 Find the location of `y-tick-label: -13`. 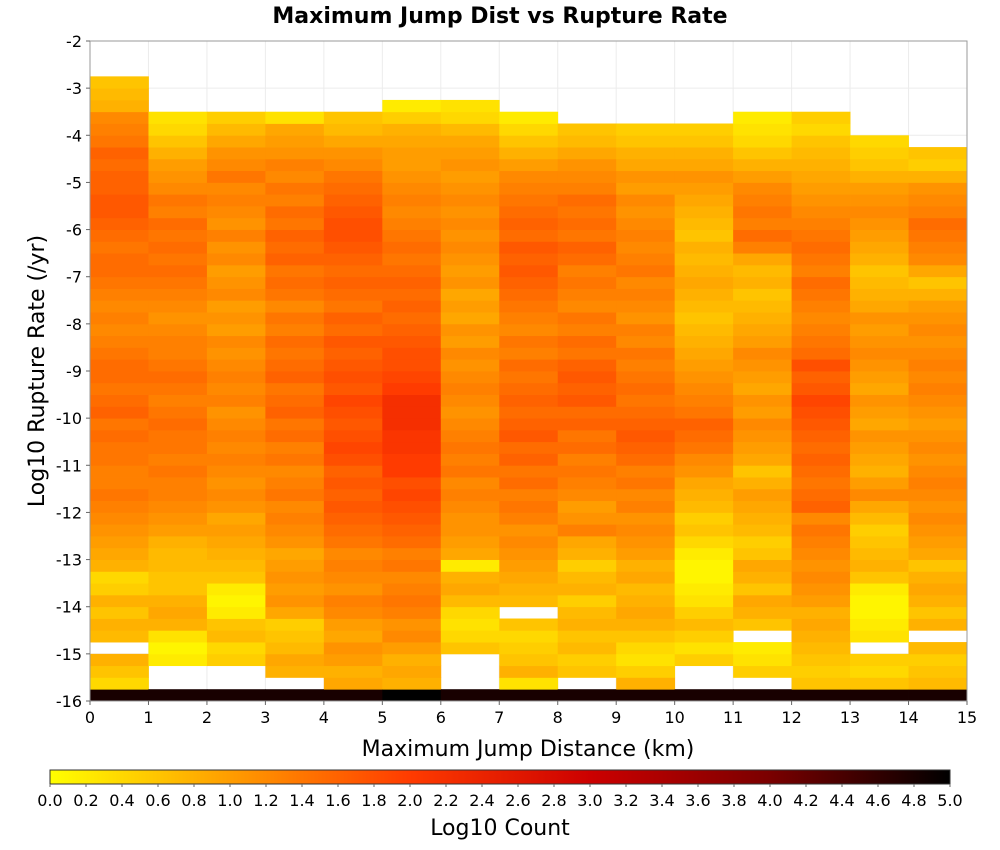

y-tick-label: -13 is located at coordinates (69, 560).